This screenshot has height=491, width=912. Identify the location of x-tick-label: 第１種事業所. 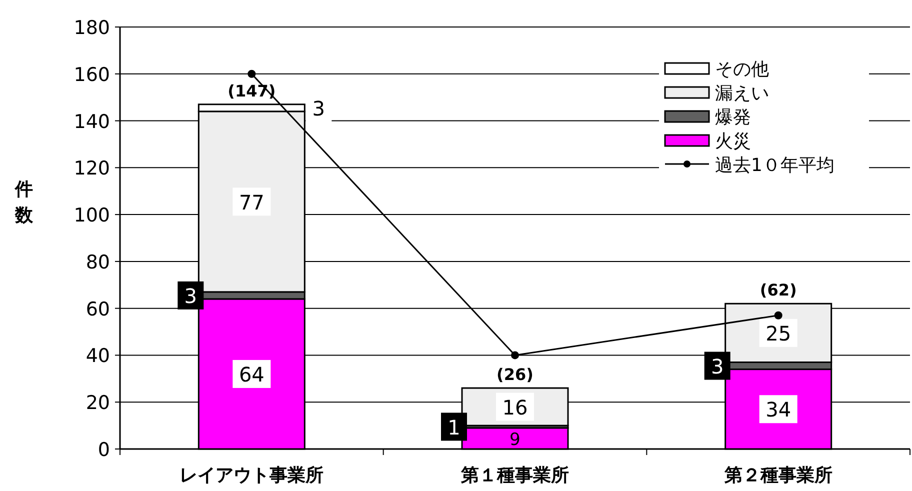
(514, 475).